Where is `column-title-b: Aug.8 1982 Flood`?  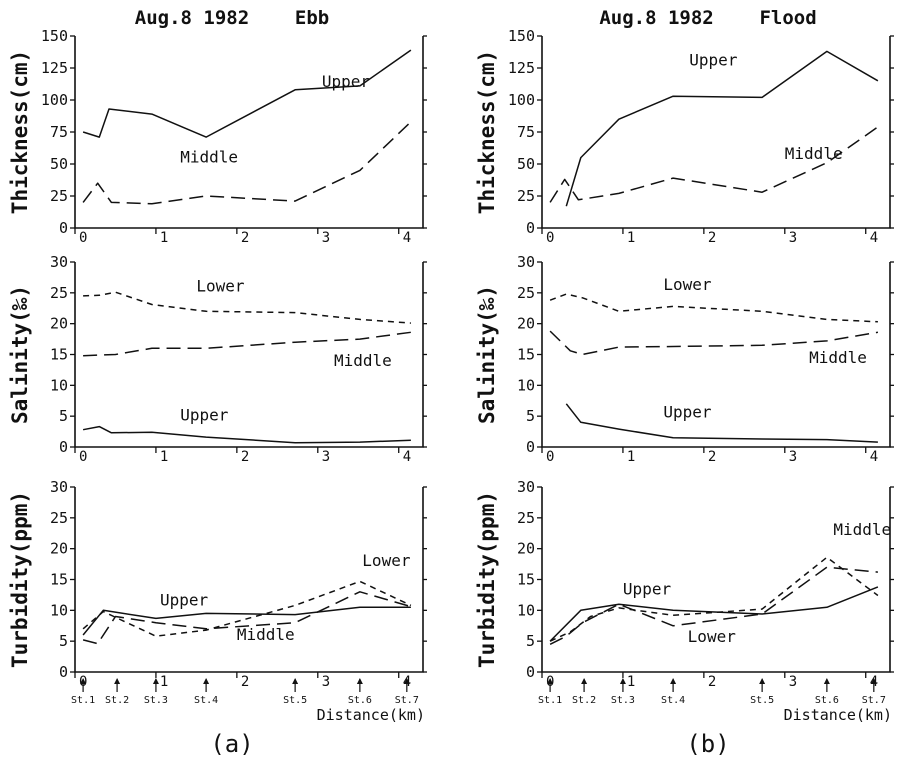
column-title-b: Aug.8 1982 Flood is located at coordinates (707, 18).